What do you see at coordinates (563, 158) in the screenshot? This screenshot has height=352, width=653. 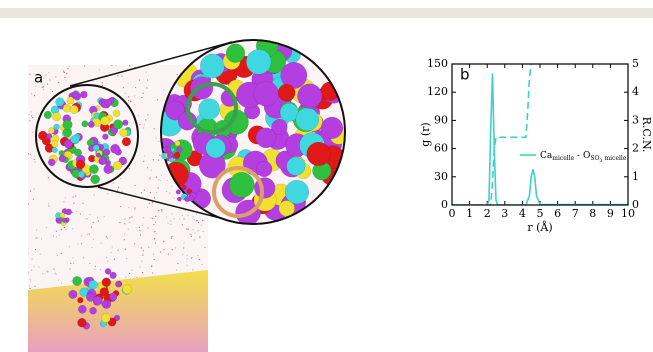 I see `legend-text: micelle` at bounding box center [563, 158].